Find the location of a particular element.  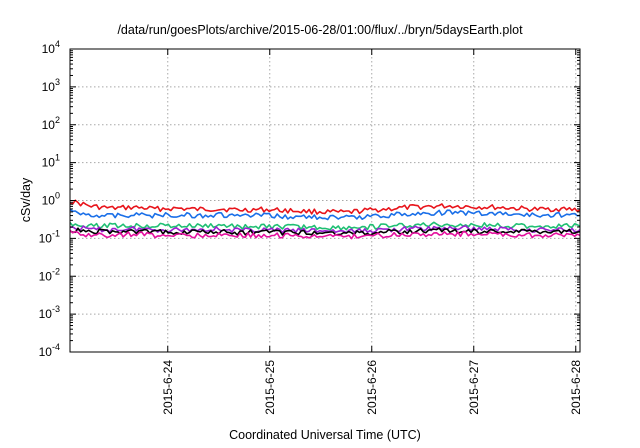

y-tick-label: 10³ is located at coordinates (51, 85).